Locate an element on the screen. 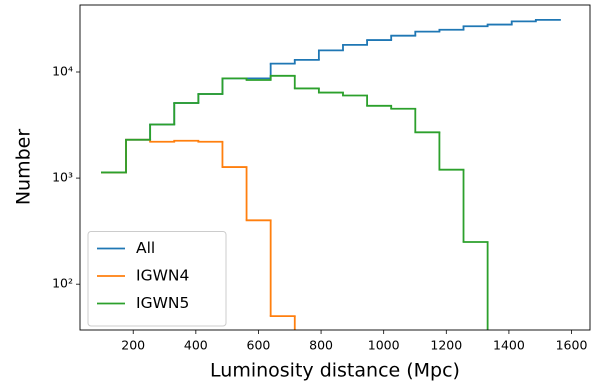 This screenshot has height=387, width=608. legend-label: IGWN5 is located at coordinates (162, 303).